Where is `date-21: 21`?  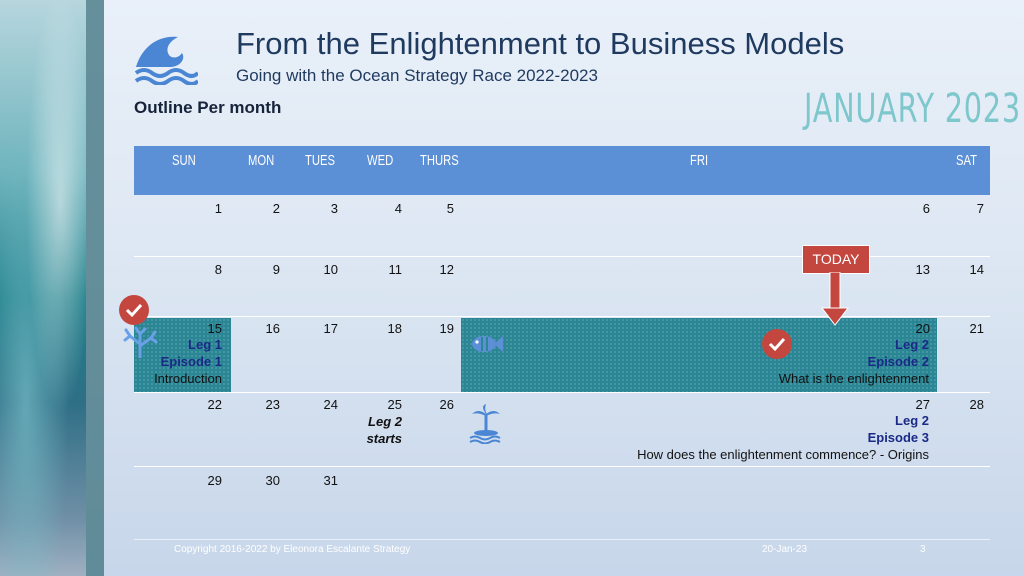 date-21: 21 is located at coordinates (976, 328).